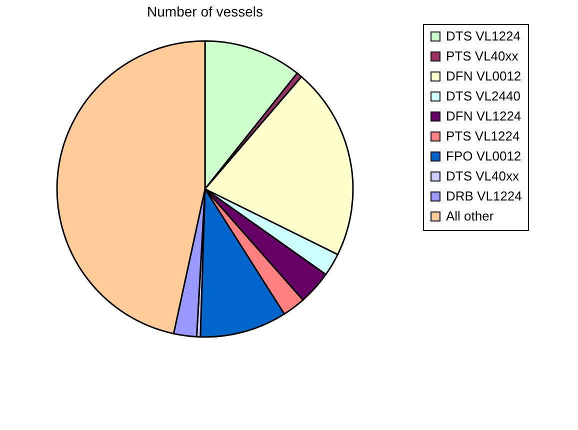  Describe the element at coordinates (483, 176) in the screenshot. I see `legend-label: DTS VL40xx` at that location.